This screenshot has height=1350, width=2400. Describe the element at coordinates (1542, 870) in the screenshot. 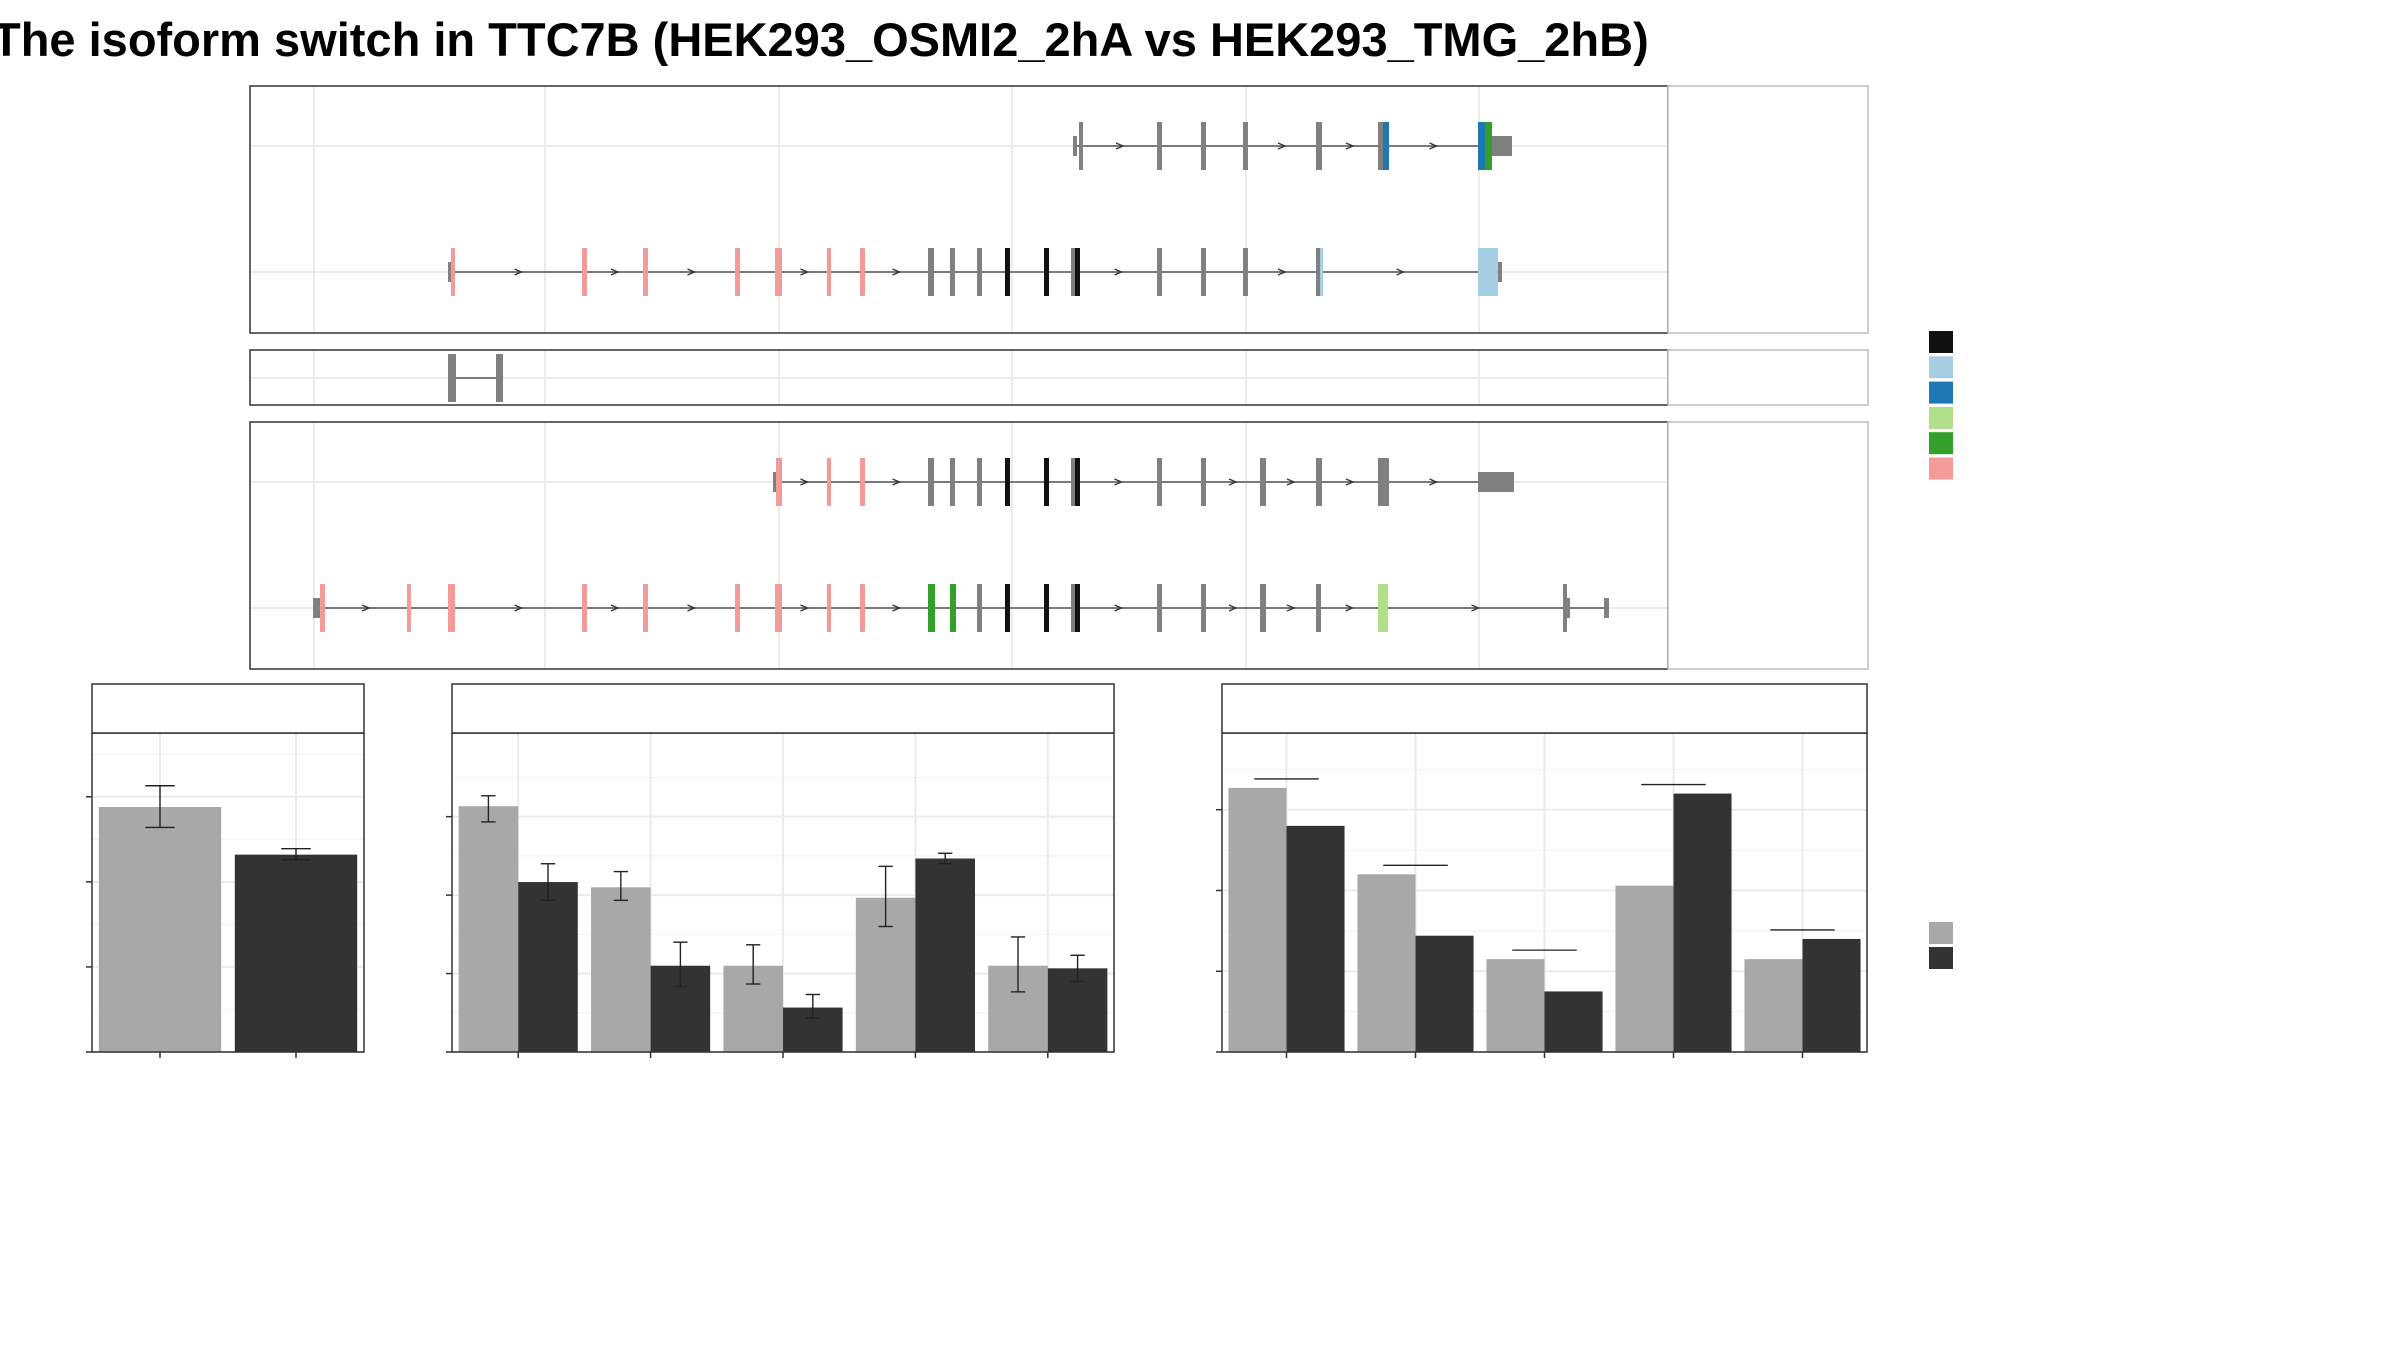

I see `isoform-usage-panel` at that location.